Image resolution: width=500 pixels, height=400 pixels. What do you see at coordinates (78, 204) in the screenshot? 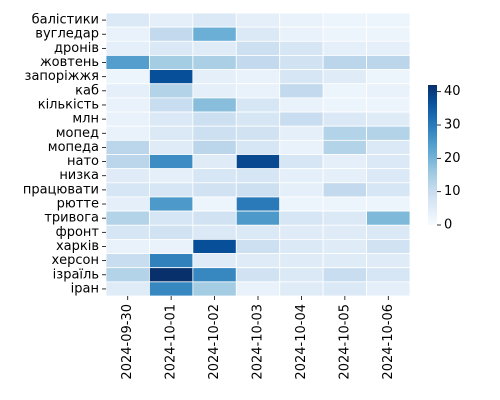
I see `y-tick-label: рютте` at bounding box center [78, 204].